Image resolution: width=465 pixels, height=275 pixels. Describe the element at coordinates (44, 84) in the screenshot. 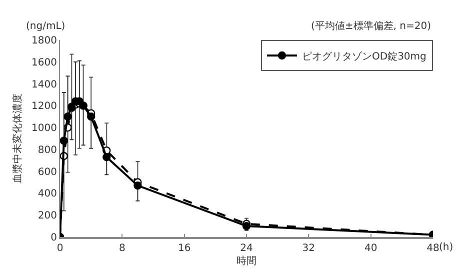

I see `y-tick-label: 1400` at that location.